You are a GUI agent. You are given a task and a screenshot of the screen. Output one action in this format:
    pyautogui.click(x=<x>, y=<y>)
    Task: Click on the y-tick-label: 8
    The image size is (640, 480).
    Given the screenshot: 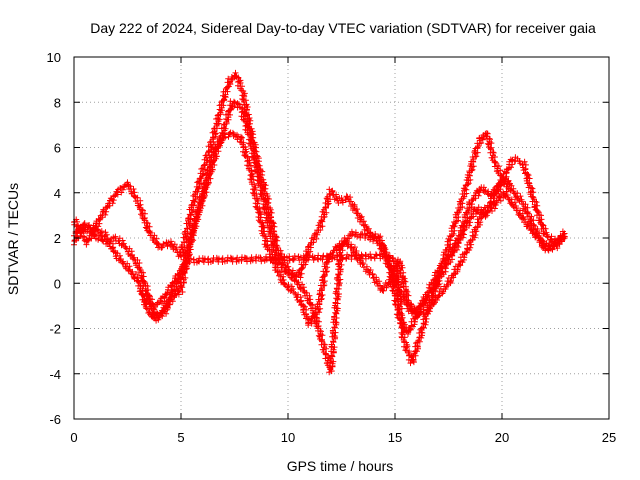 What is the action you would take?
    pyautogui.click(x=57, y=102)
    